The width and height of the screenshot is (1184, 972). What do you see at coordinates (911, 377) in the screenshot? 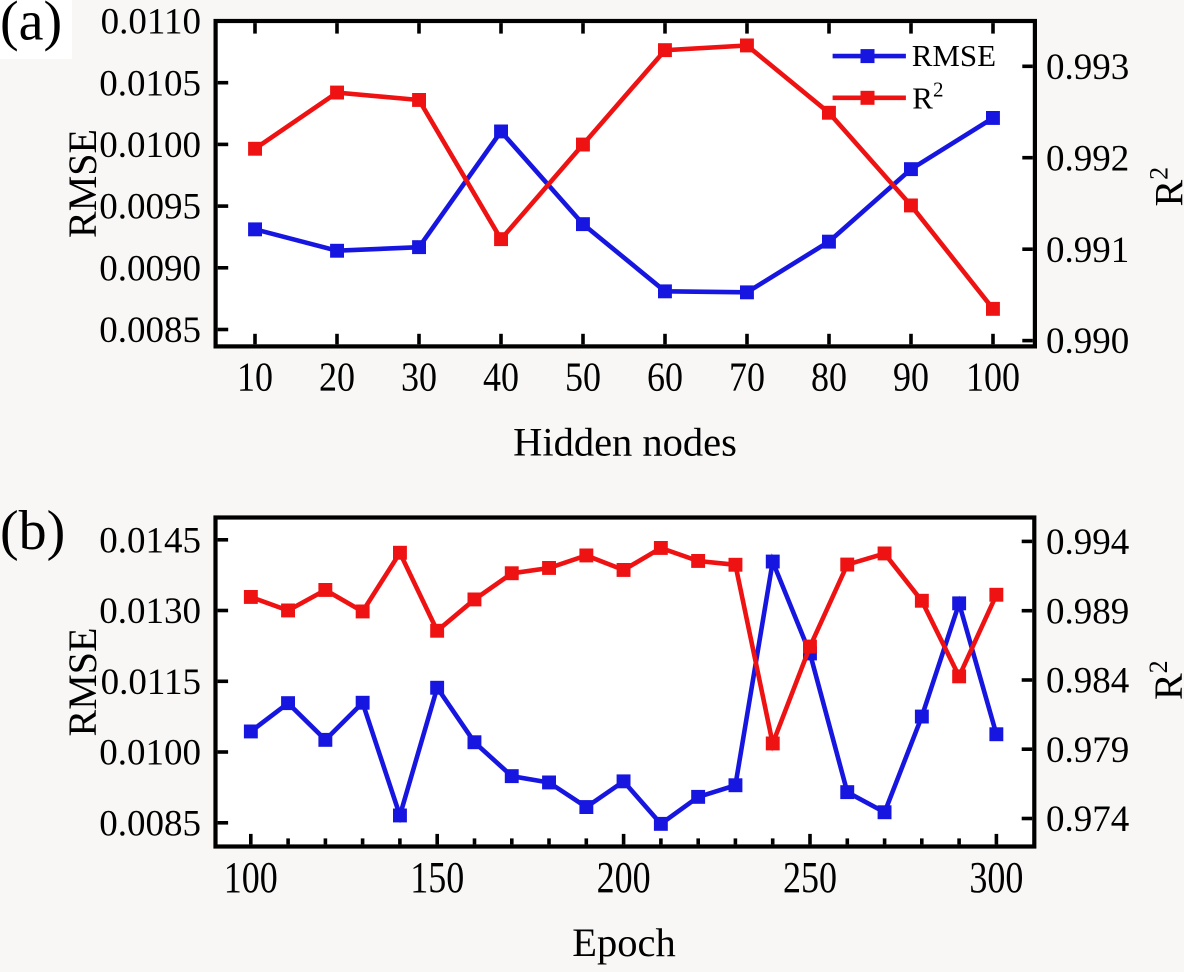
I see `svg-text: 90` at bounding box center [911, 377].